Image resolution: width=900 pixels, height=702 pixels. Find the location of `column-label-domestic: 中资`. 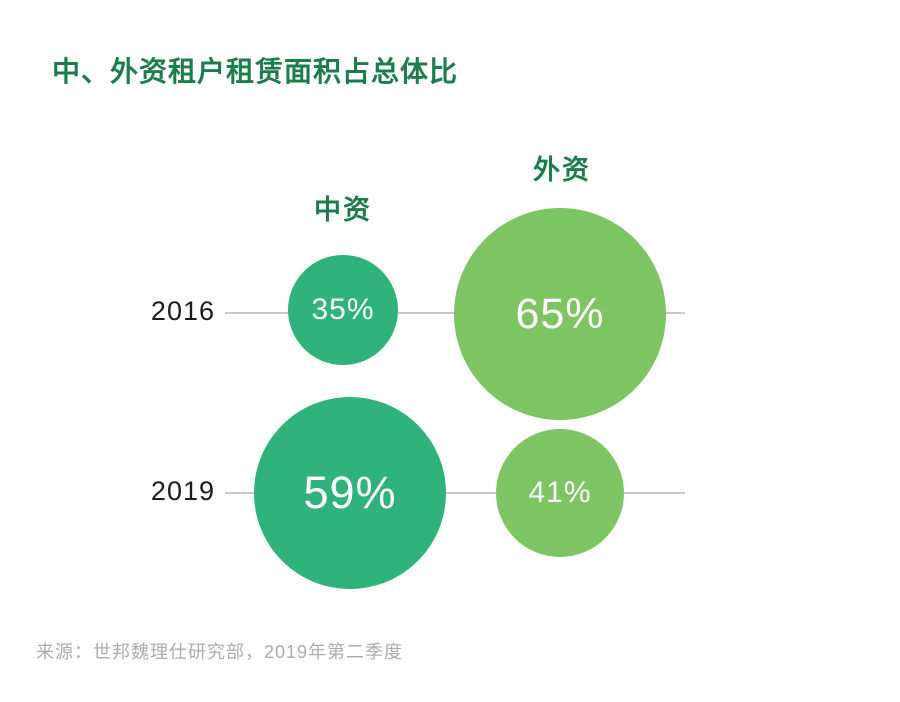

column-label-domestic: 中资 is located at coordinates (343, 210).